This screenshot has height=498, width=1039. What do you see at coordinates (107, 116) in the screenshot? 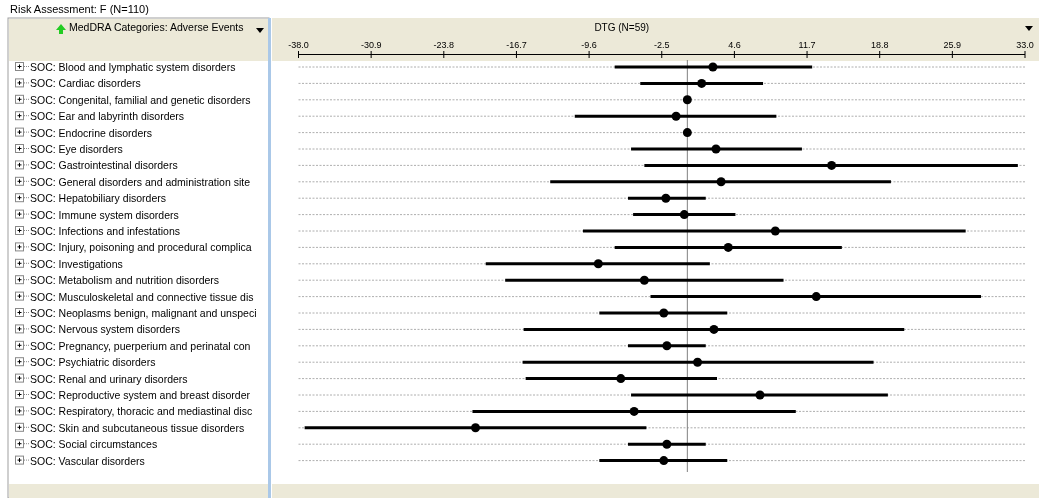
I see `y-tick-label: SOC: Ear and labyrinth disorders` at bounding box center [107, 116].